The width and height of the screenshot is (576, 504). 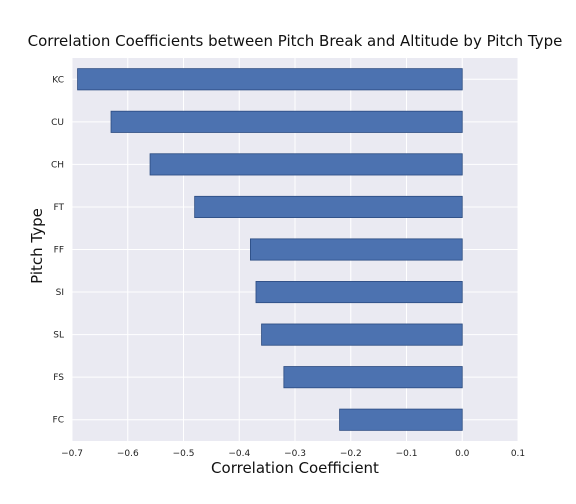 I want to click on bar-cu, so click(x=286, y=121).